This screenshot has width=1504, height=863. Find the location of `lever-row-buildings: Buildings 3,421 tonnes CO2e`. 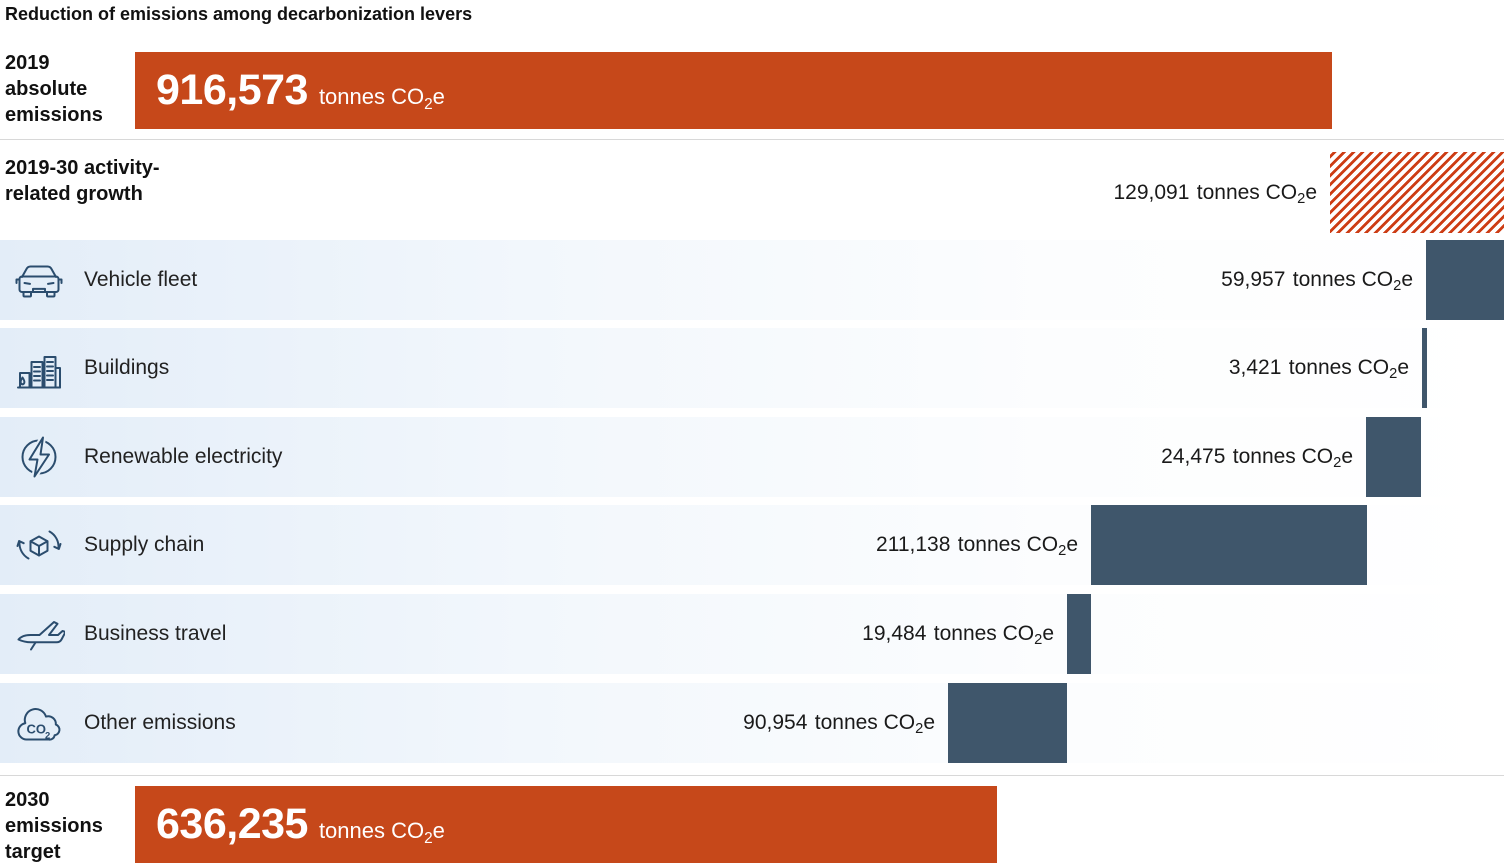

lever-row-buildings: Buildings 3,421 tonnes CO2e is located at coordinates (752, 368).